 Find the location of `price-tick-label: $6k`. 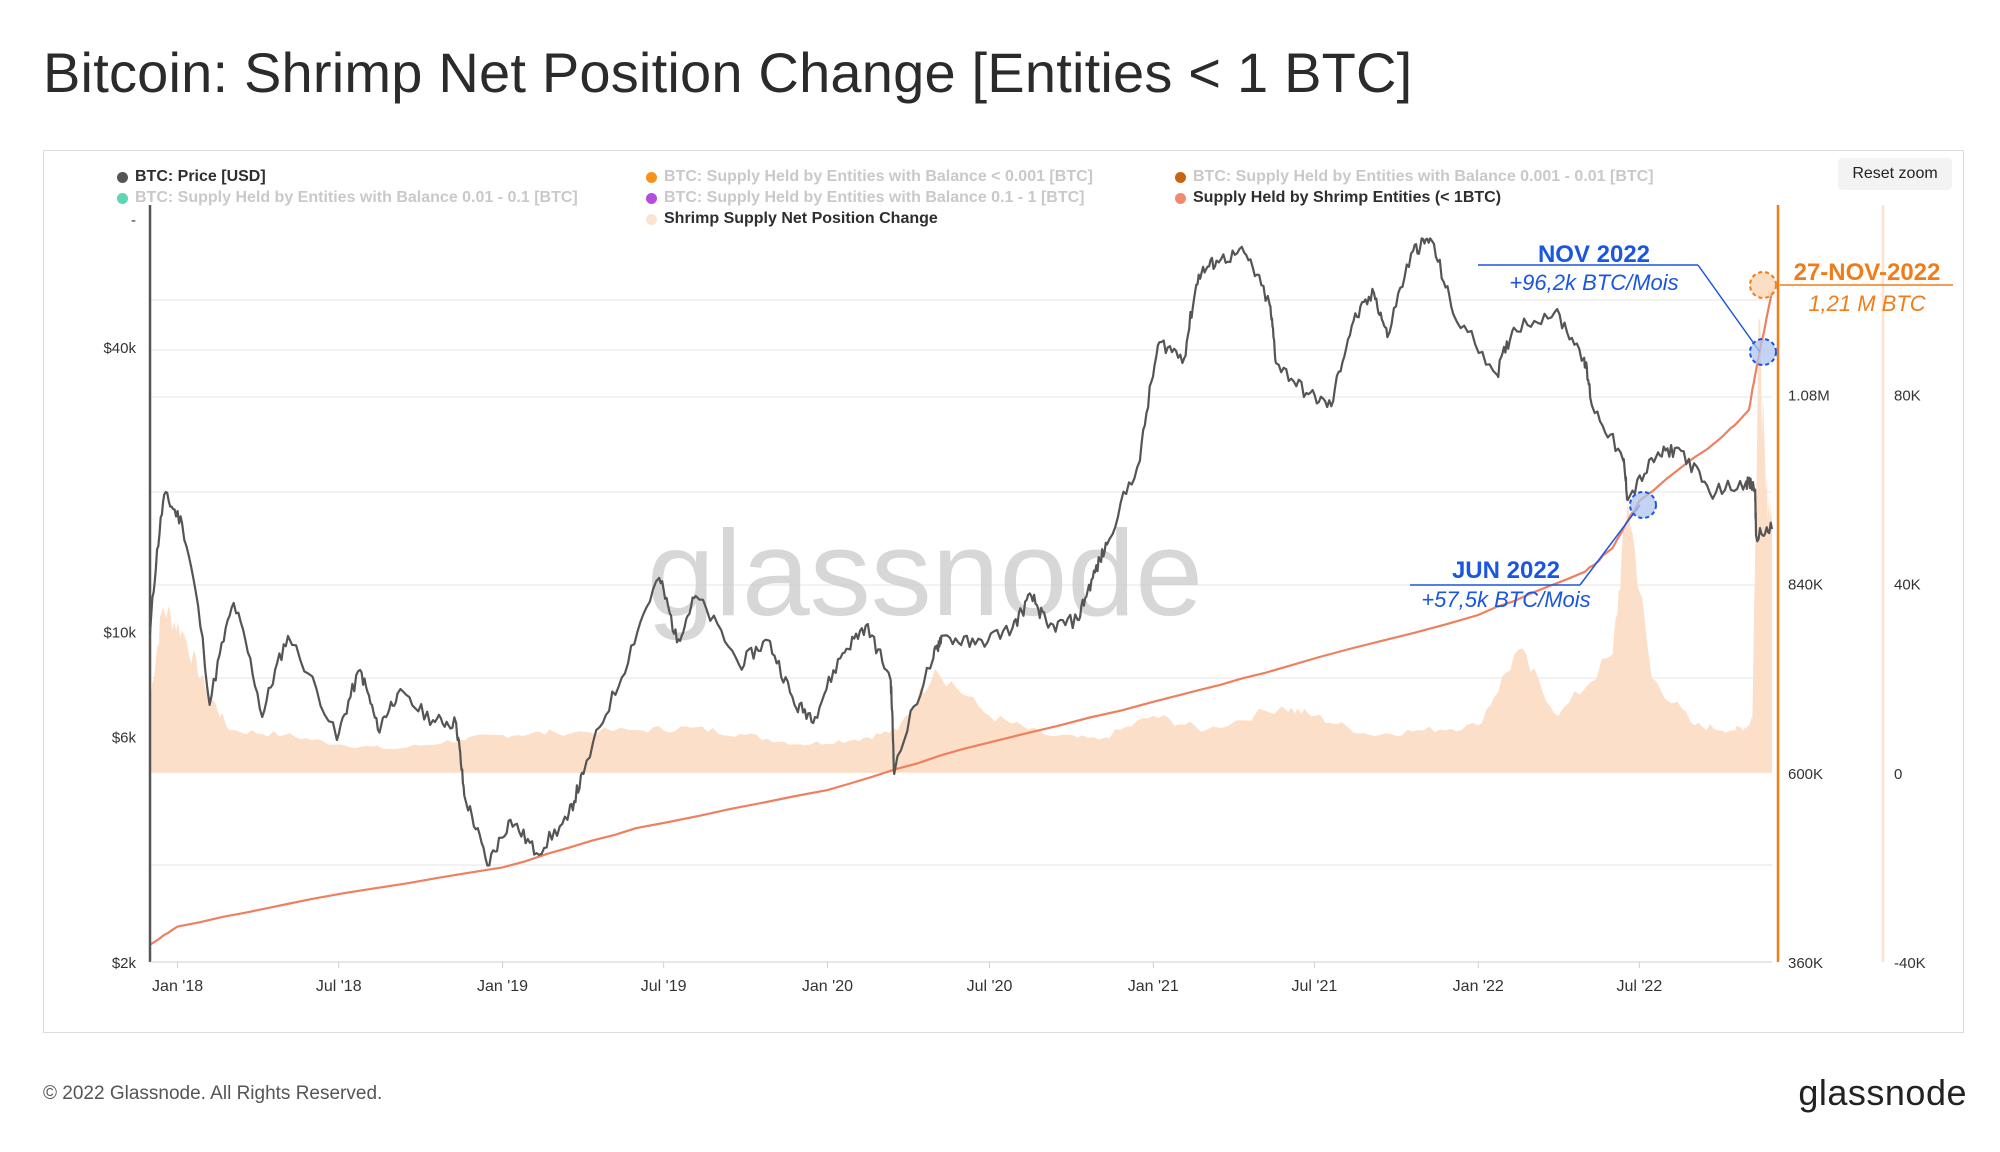

price-tick-label: $6k is located at coordinates (124, 738).